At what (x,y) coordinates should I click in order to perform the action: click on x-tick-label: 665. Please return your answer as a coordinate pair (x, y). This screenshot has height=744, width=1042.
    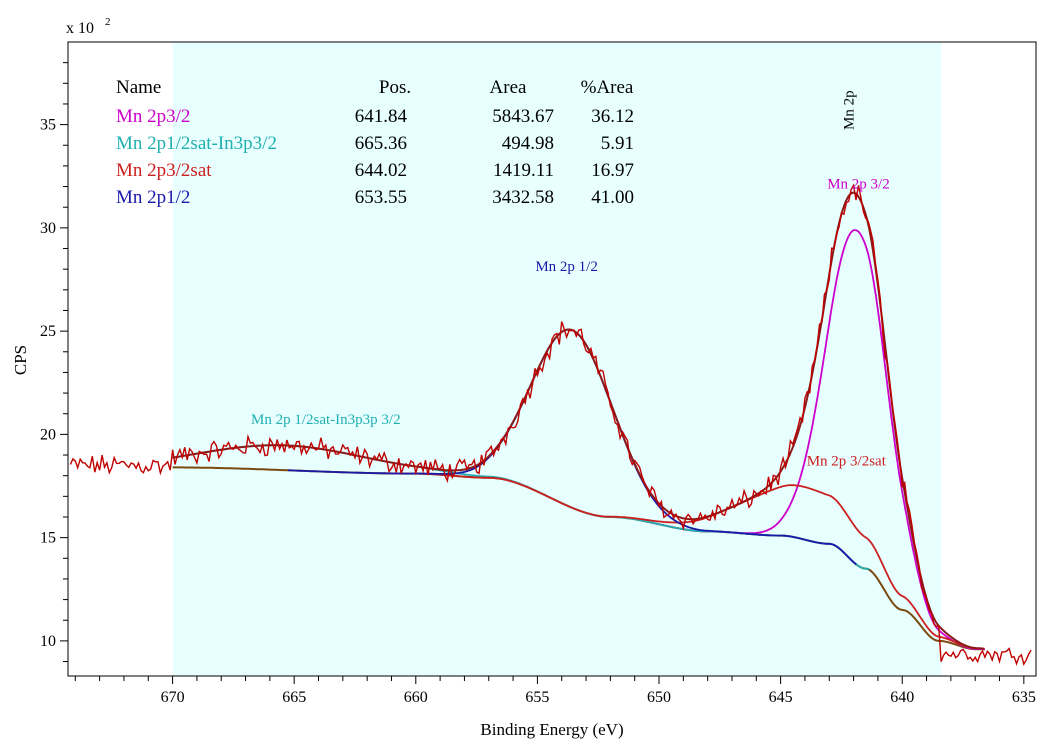
    Looking at the image, I should click on (294, 697).